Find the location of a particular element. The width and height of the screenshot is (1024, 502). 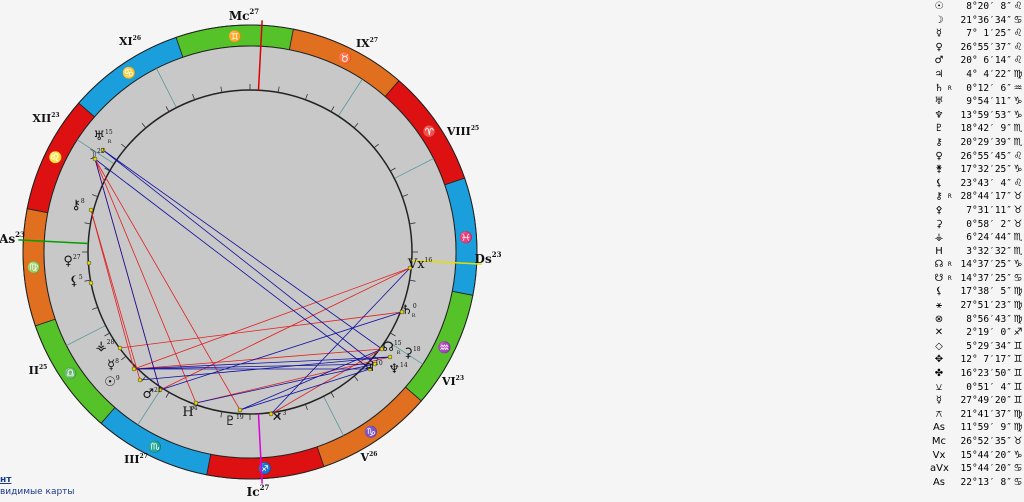

legend: нт видимые карты is located at coordinates (37, 486).